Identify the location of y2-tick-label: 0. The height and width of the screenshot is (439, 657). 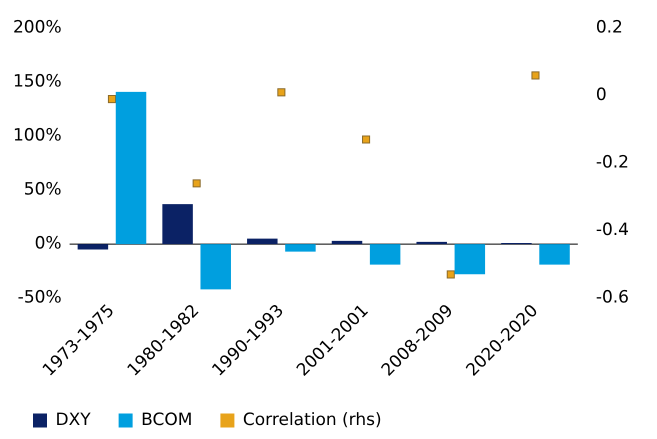
(601, 95).